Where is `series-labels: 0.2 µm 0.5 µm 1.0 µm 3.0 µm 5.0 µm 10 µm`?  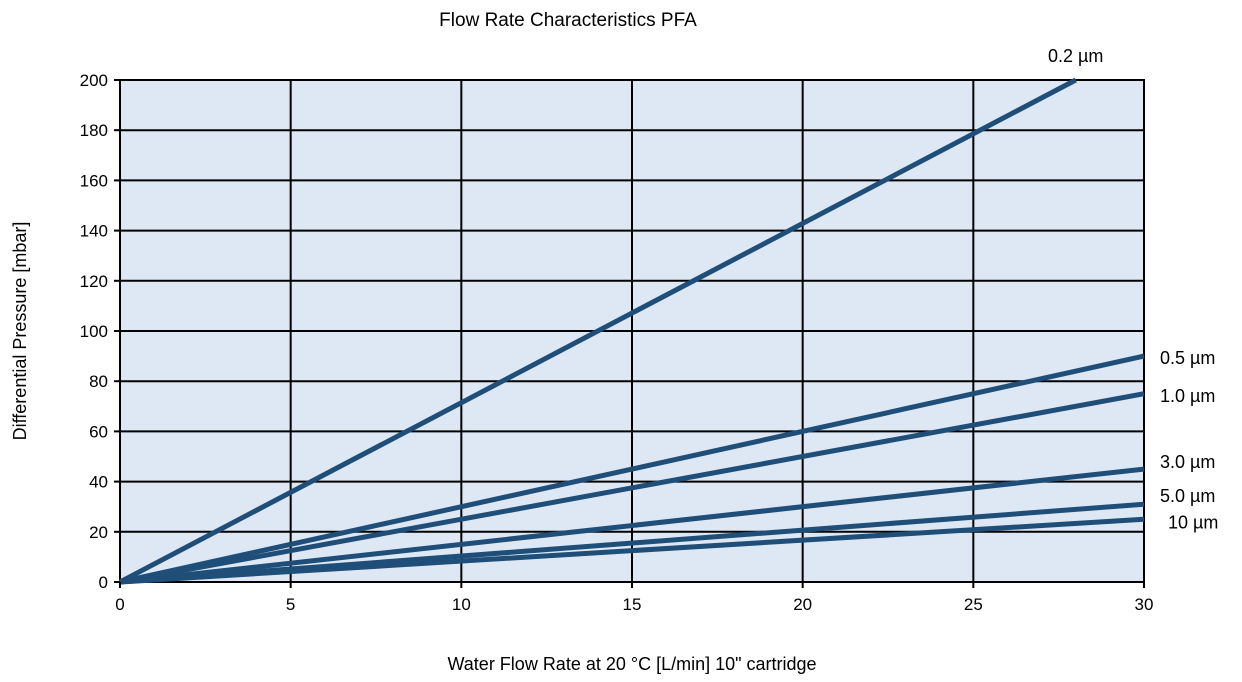 series-labels: 0.2 µm 0.5 µm 1.0 µm 3.0 µm 5.0 µm 10 µm is located at coordinates (1133, 289).